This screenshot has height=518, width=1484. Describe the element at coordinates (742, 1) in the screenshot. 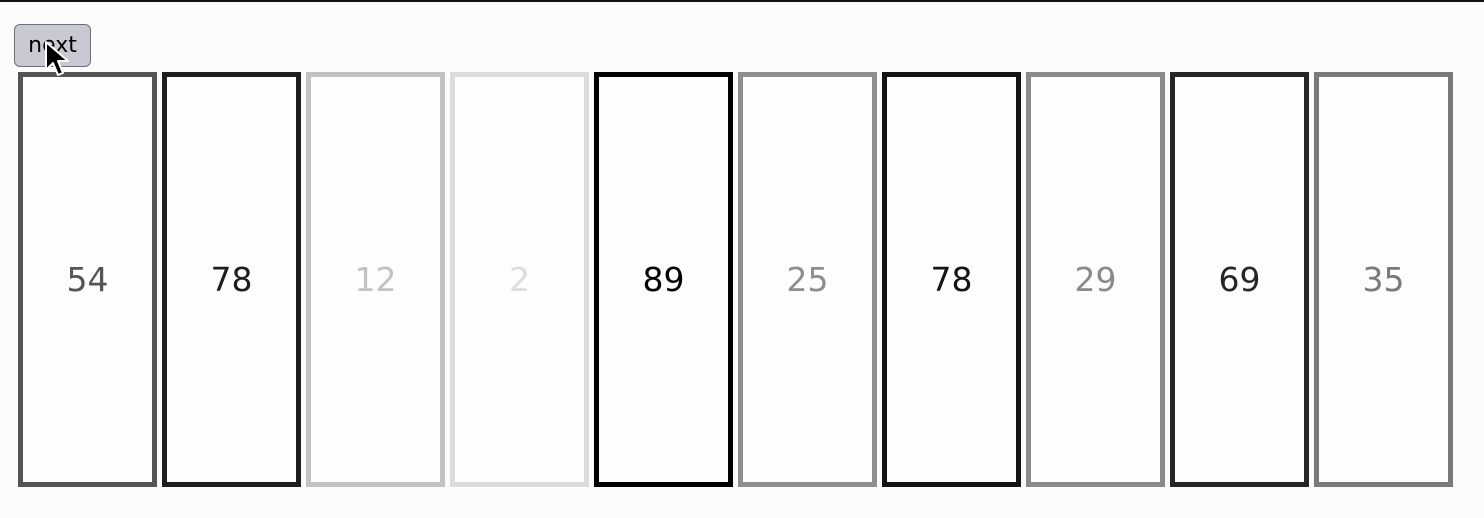

I see `top-divider` at that location.